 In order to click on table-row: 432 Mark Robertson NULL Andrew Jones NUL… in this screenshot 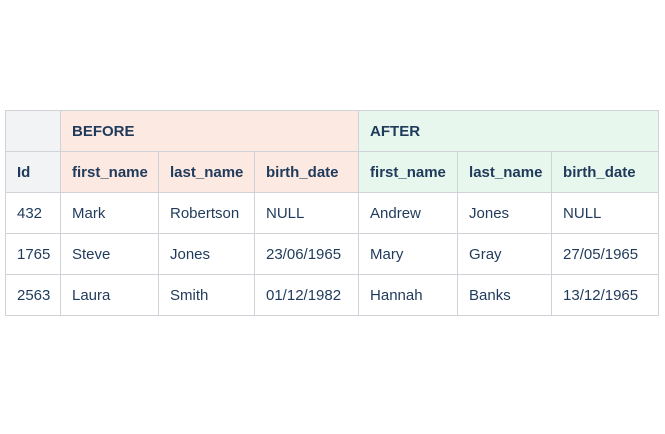, I will do `click(332, 213)`.